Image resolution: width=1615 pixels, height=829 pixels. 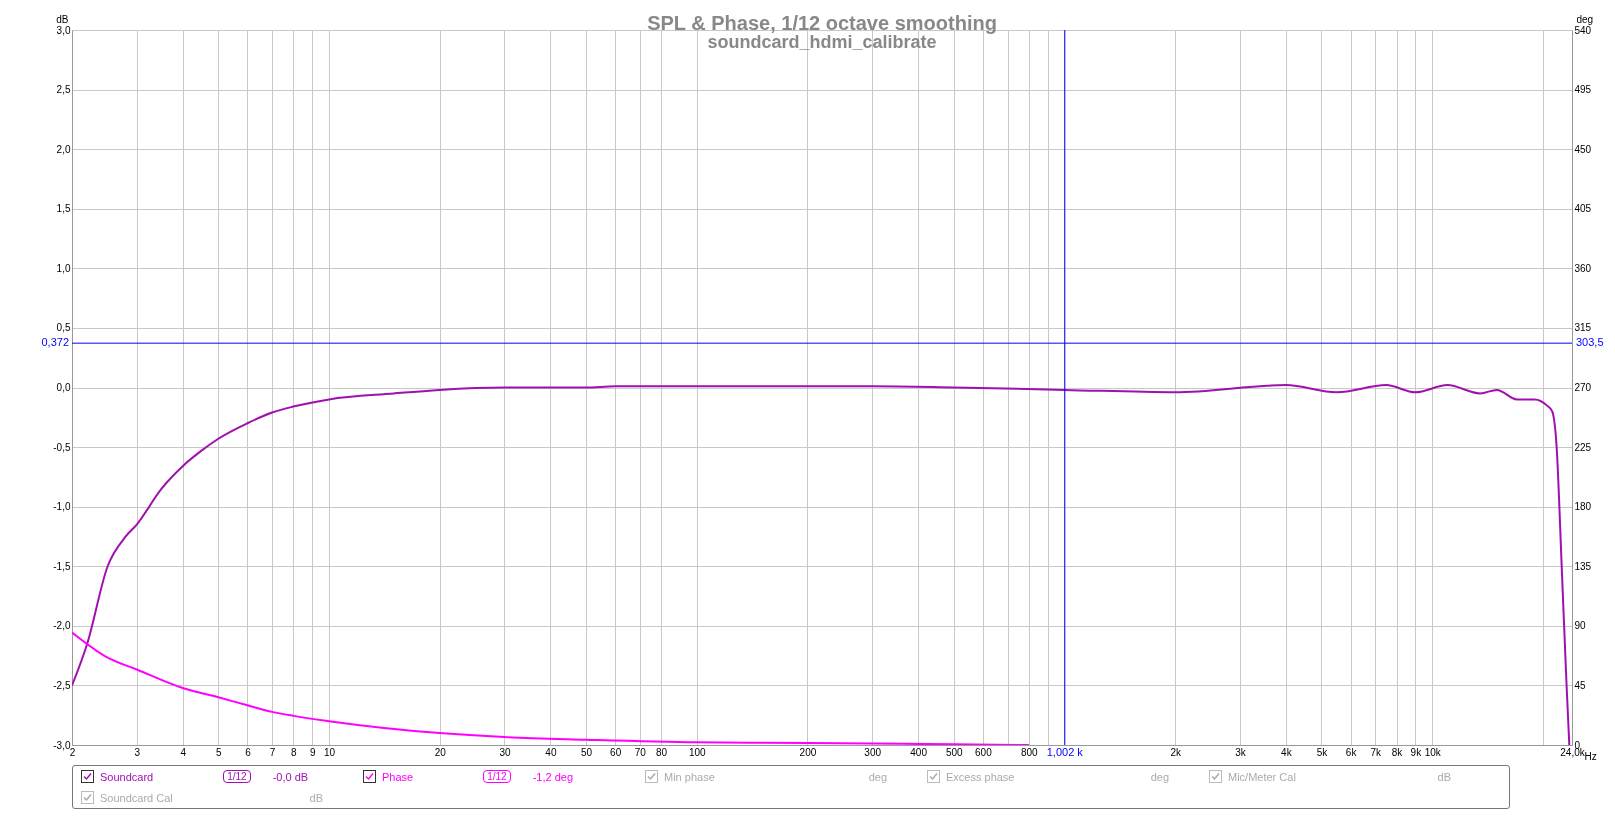 I want to click on x-tick-label: 9, so click(x=312, y=752).